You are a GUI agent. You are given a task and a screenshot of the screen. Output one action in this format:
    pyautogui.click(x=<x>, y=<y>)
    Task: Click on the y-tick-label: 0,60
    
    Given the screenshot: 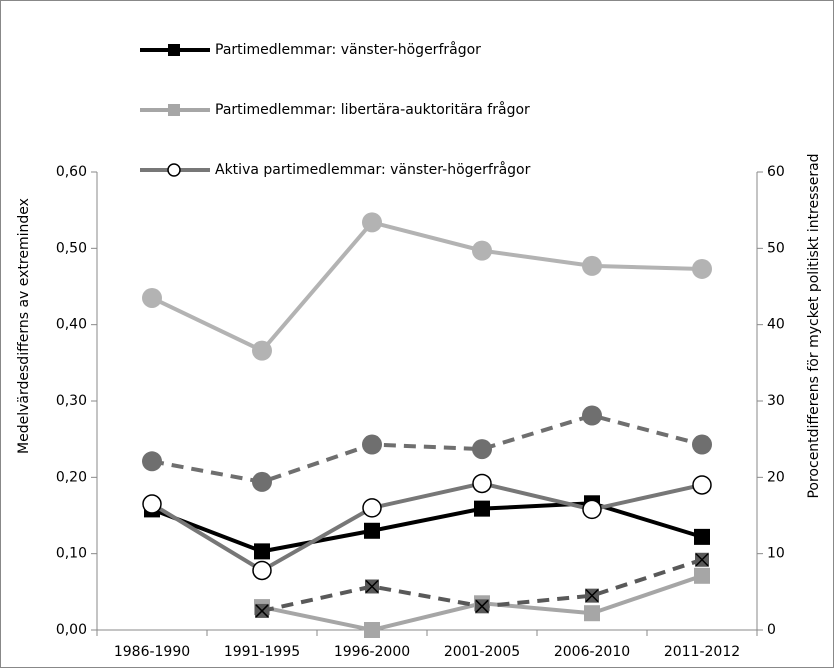 What is the action you would take?
    pyautogui.click(x=71, y=172)
    